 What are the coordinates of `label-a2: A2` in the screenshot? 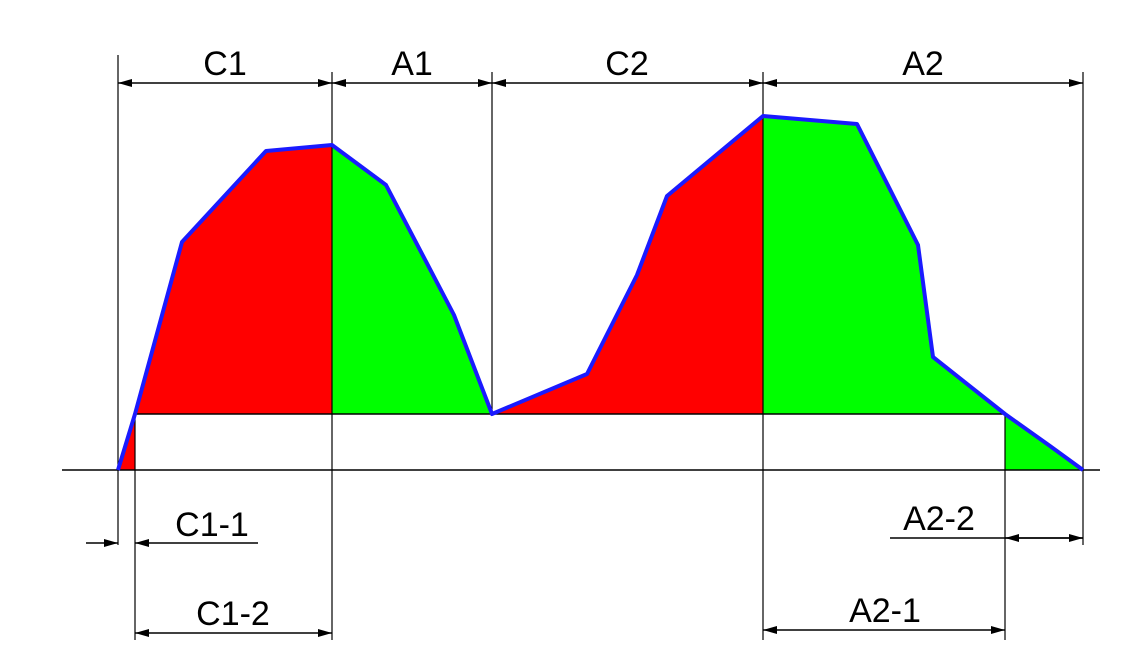 It's located at (923, 64).